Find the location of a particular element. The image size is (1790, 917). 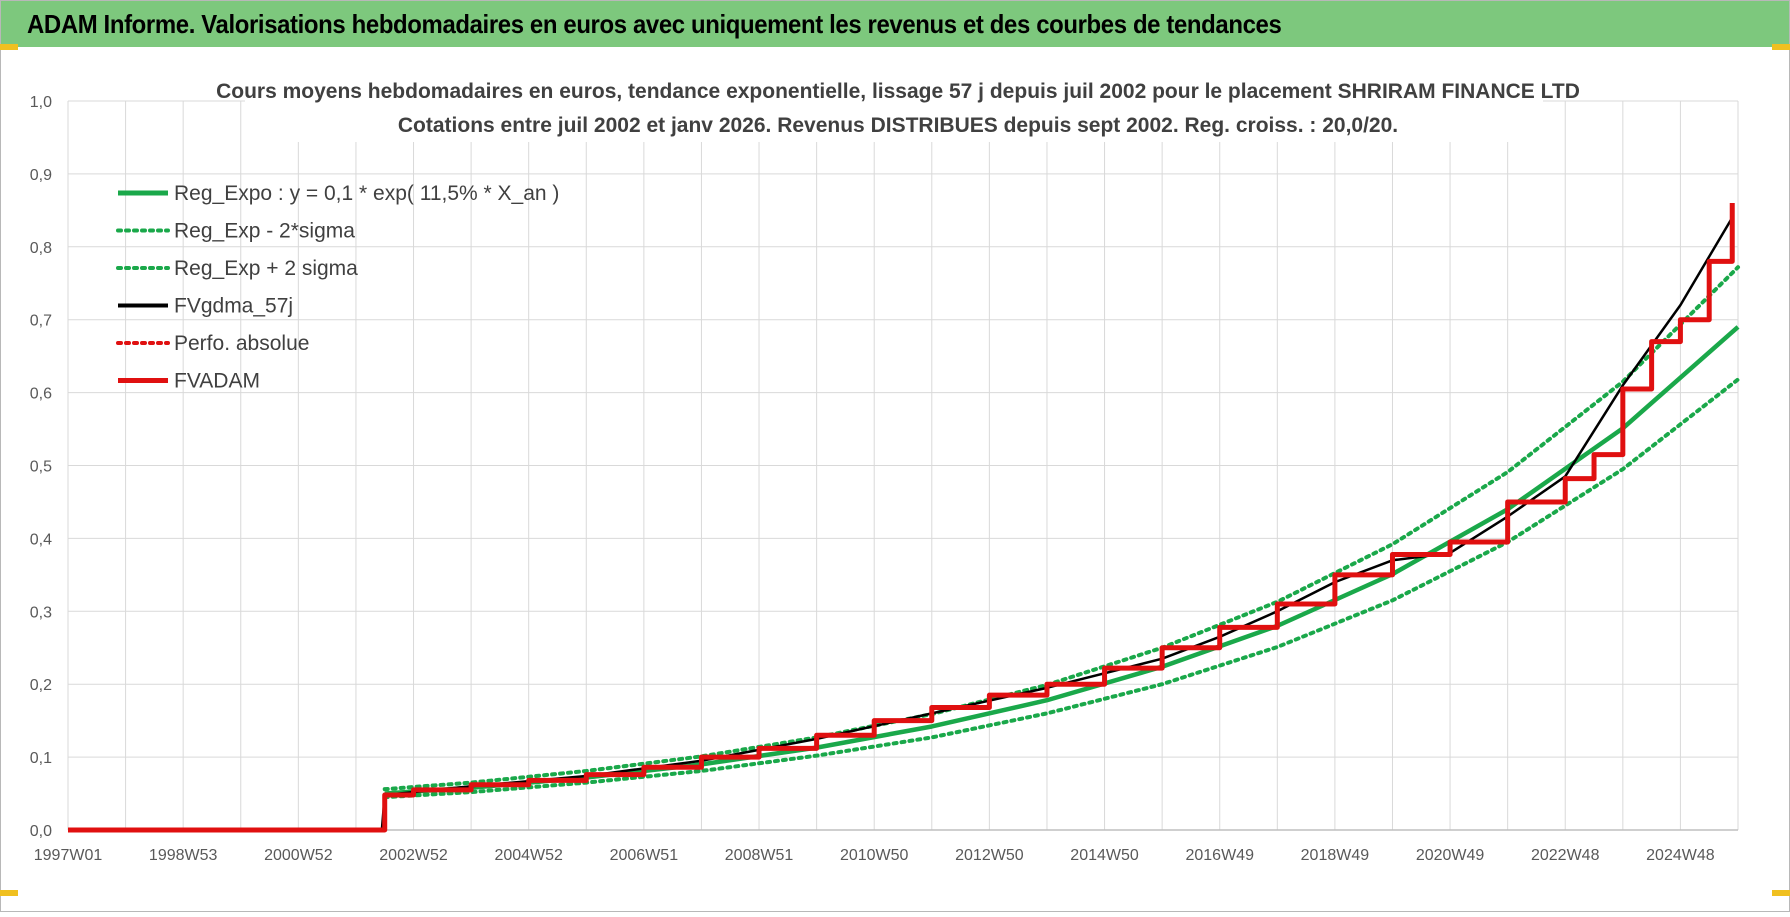

y-tick-label: 0,3 is located at coordinates (41, 612).